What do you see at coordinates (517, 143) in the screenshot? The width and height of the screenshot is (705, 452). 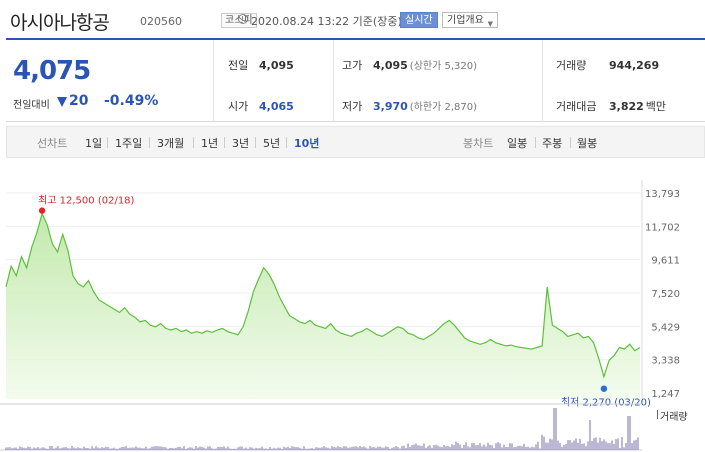 I see `candle-daily: 일봉` at bounding box center [517, 143].